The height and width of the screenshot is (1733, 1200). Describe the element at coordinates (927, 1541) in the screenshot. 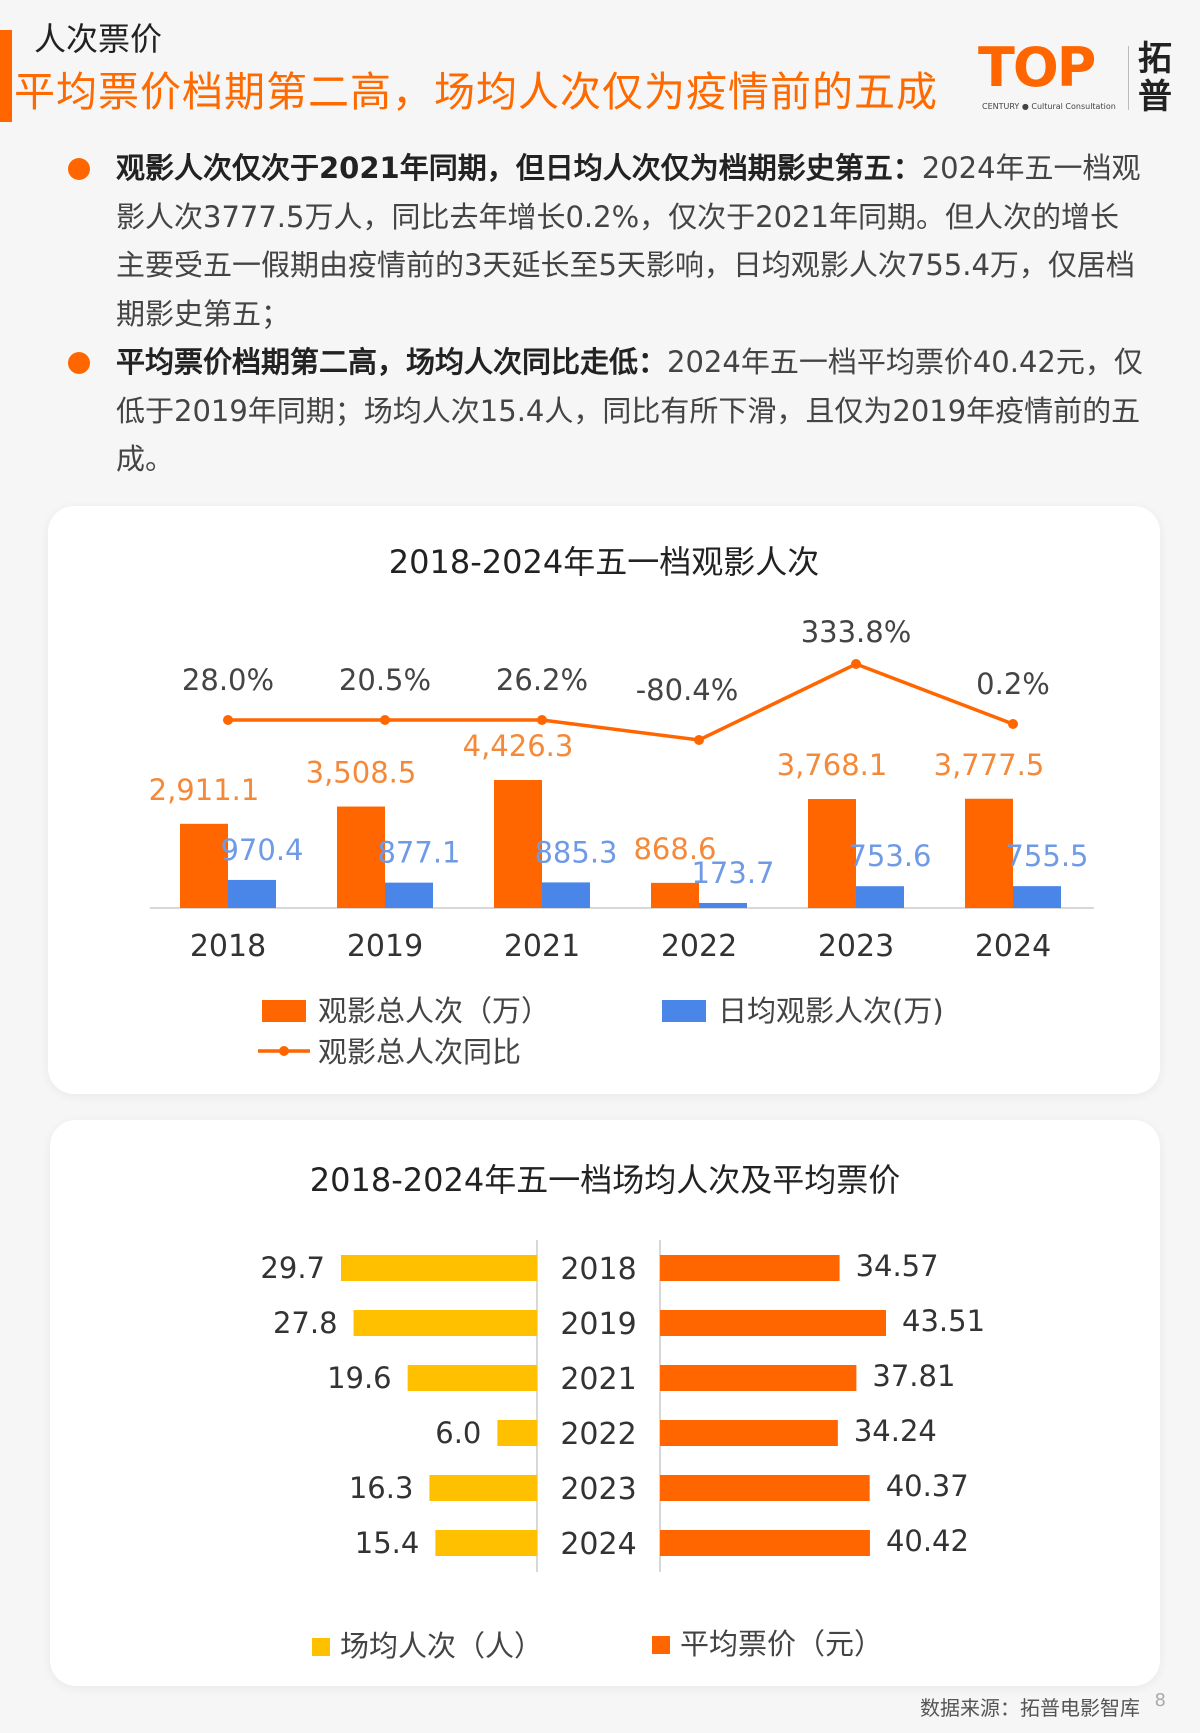

I see `label-avg-price: 40.42` at that location.